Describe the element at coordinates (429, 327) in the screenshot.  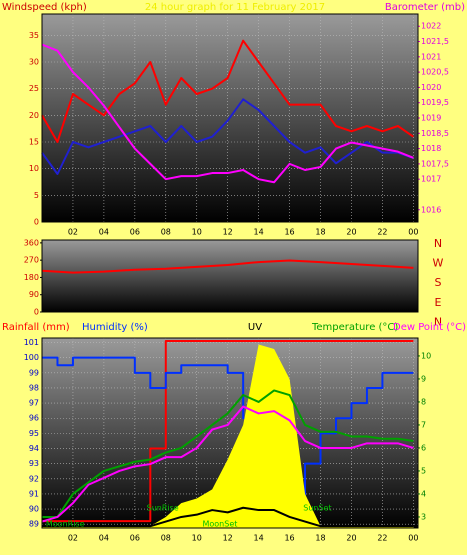
I see `legend-label: Dew Point (°C)` at that location.